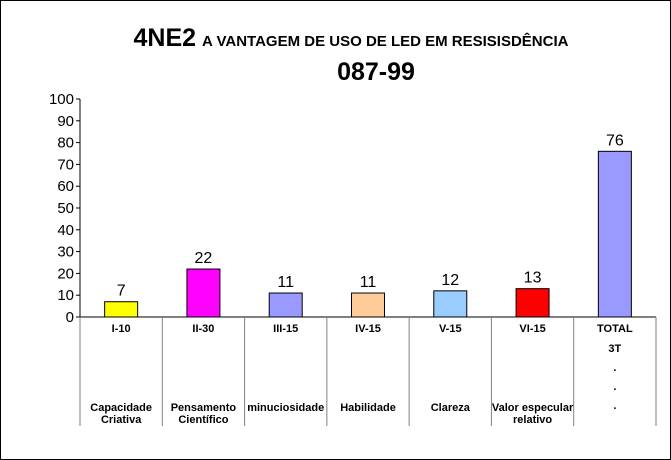 Image resolution: width=671 pixels, height=460 pixels. Describe the element at coordinates (70, 317) in the screenshot. I see `y-tick-label: 0` at that location.